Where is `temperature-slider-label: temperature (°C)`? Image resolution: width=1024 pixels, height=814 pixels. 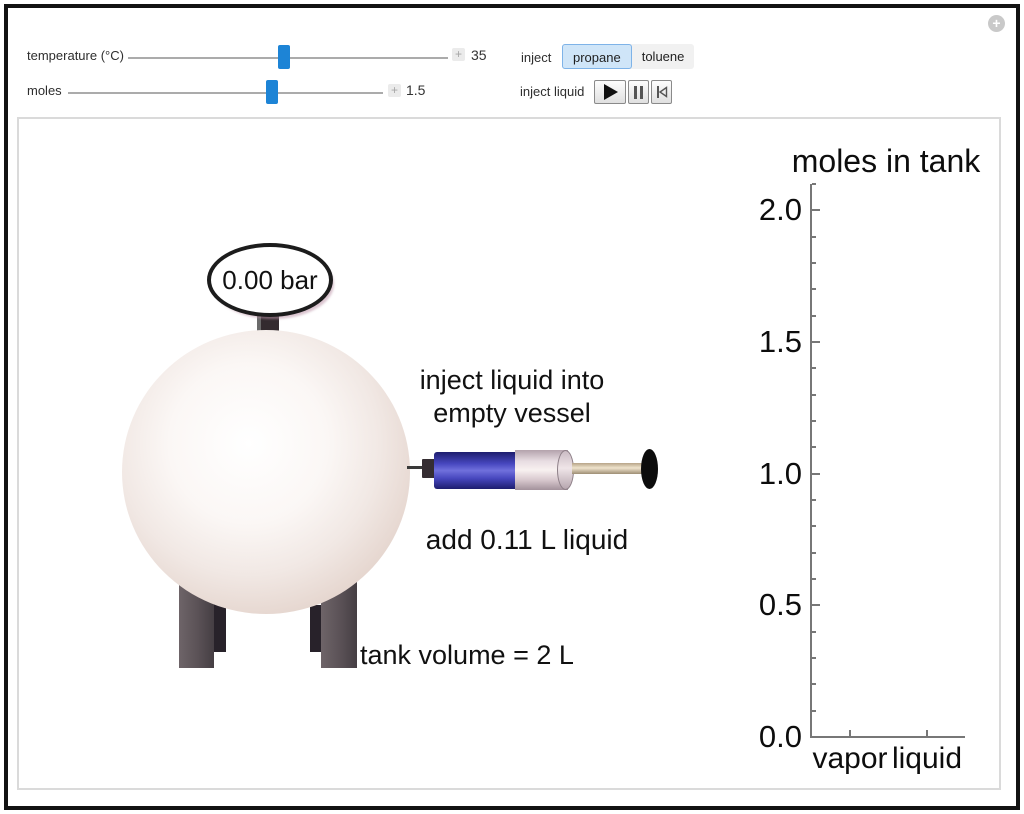 temperature-slider-label: temperature (°C) is located at coordinates (75, 55).